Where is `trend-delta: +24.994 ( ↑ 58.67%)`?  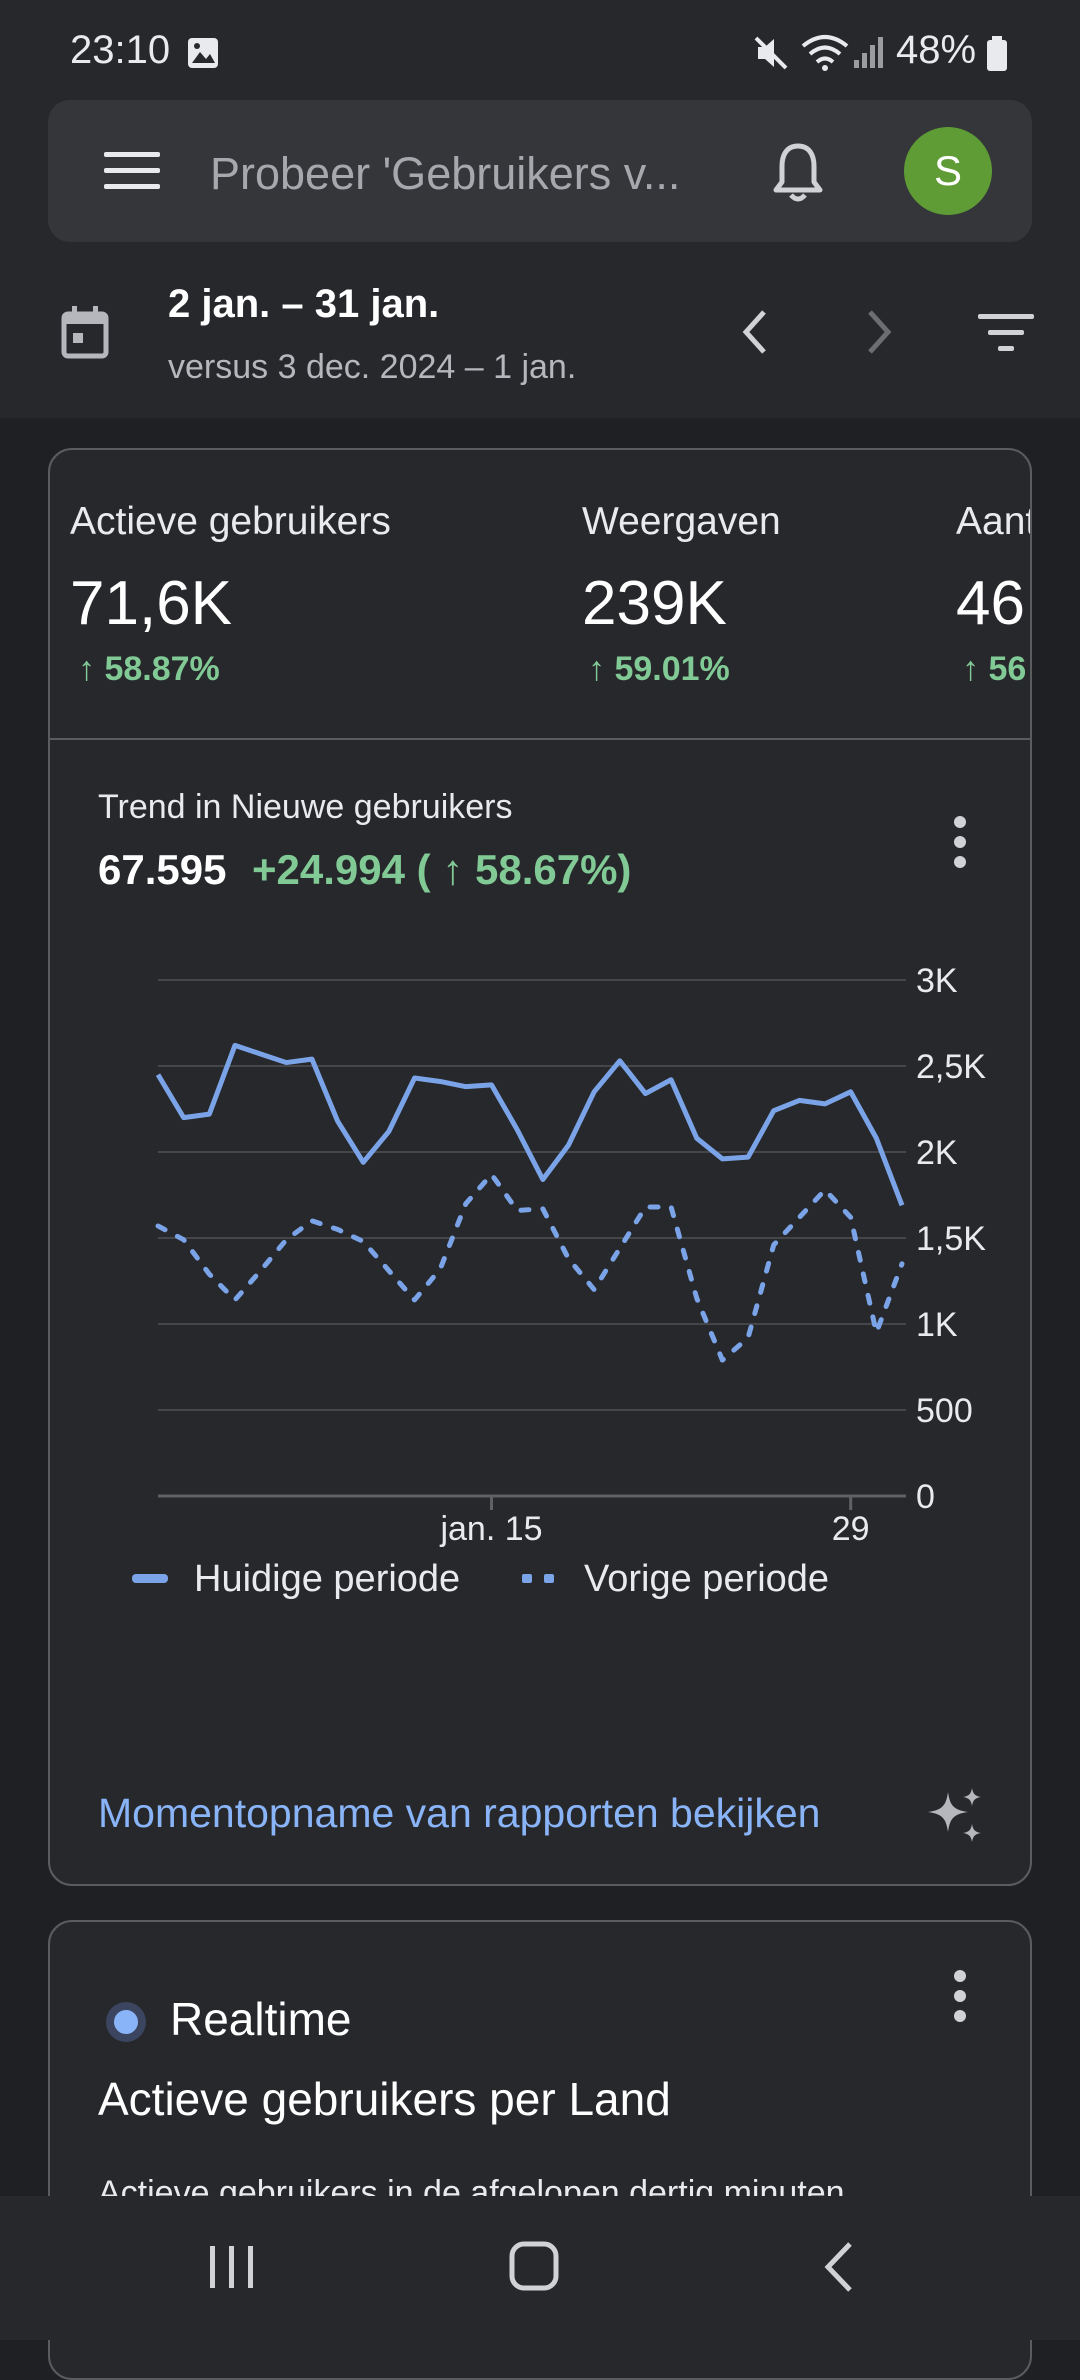 trend-delta: +24.994 ( ↑ 58.67%) is located at coordinates (442, 869).